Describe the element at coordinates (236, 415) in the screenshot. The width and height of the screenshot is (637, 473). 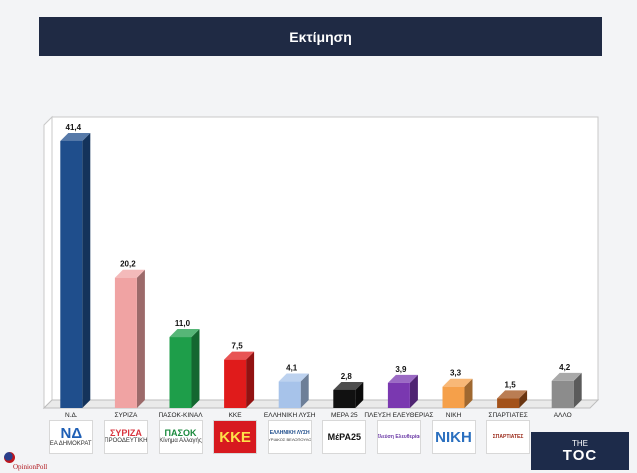
I see `category-label: ΚΚΕ` at that location.